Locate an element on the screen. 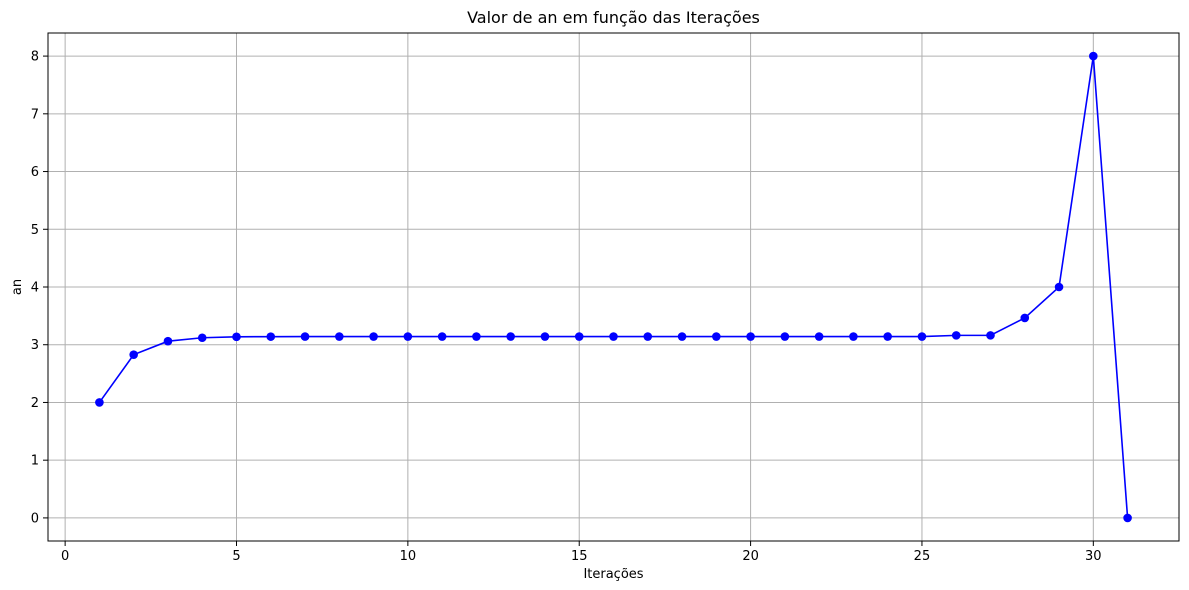 This screenshot has height=590, width=1189. y-tick-label: 0 is located at coordinates (35, 518).